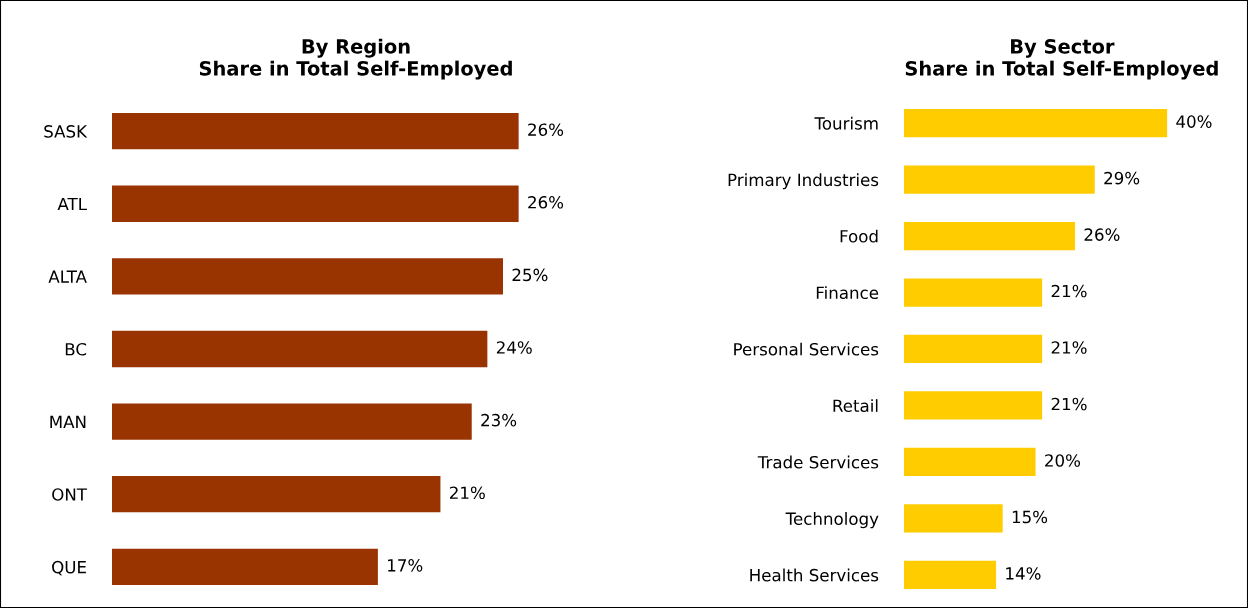  Describe the element at coordinates (66, 131) in the screenshot. I see `y-tick-label: SASK` at that location.